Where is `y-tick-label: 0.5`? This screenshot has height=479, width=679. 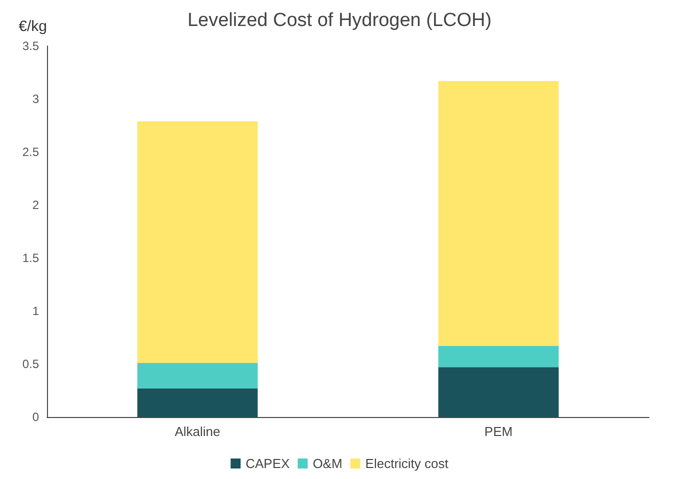 y-tick-label: 0.5 is located at coordinates (31, 364).